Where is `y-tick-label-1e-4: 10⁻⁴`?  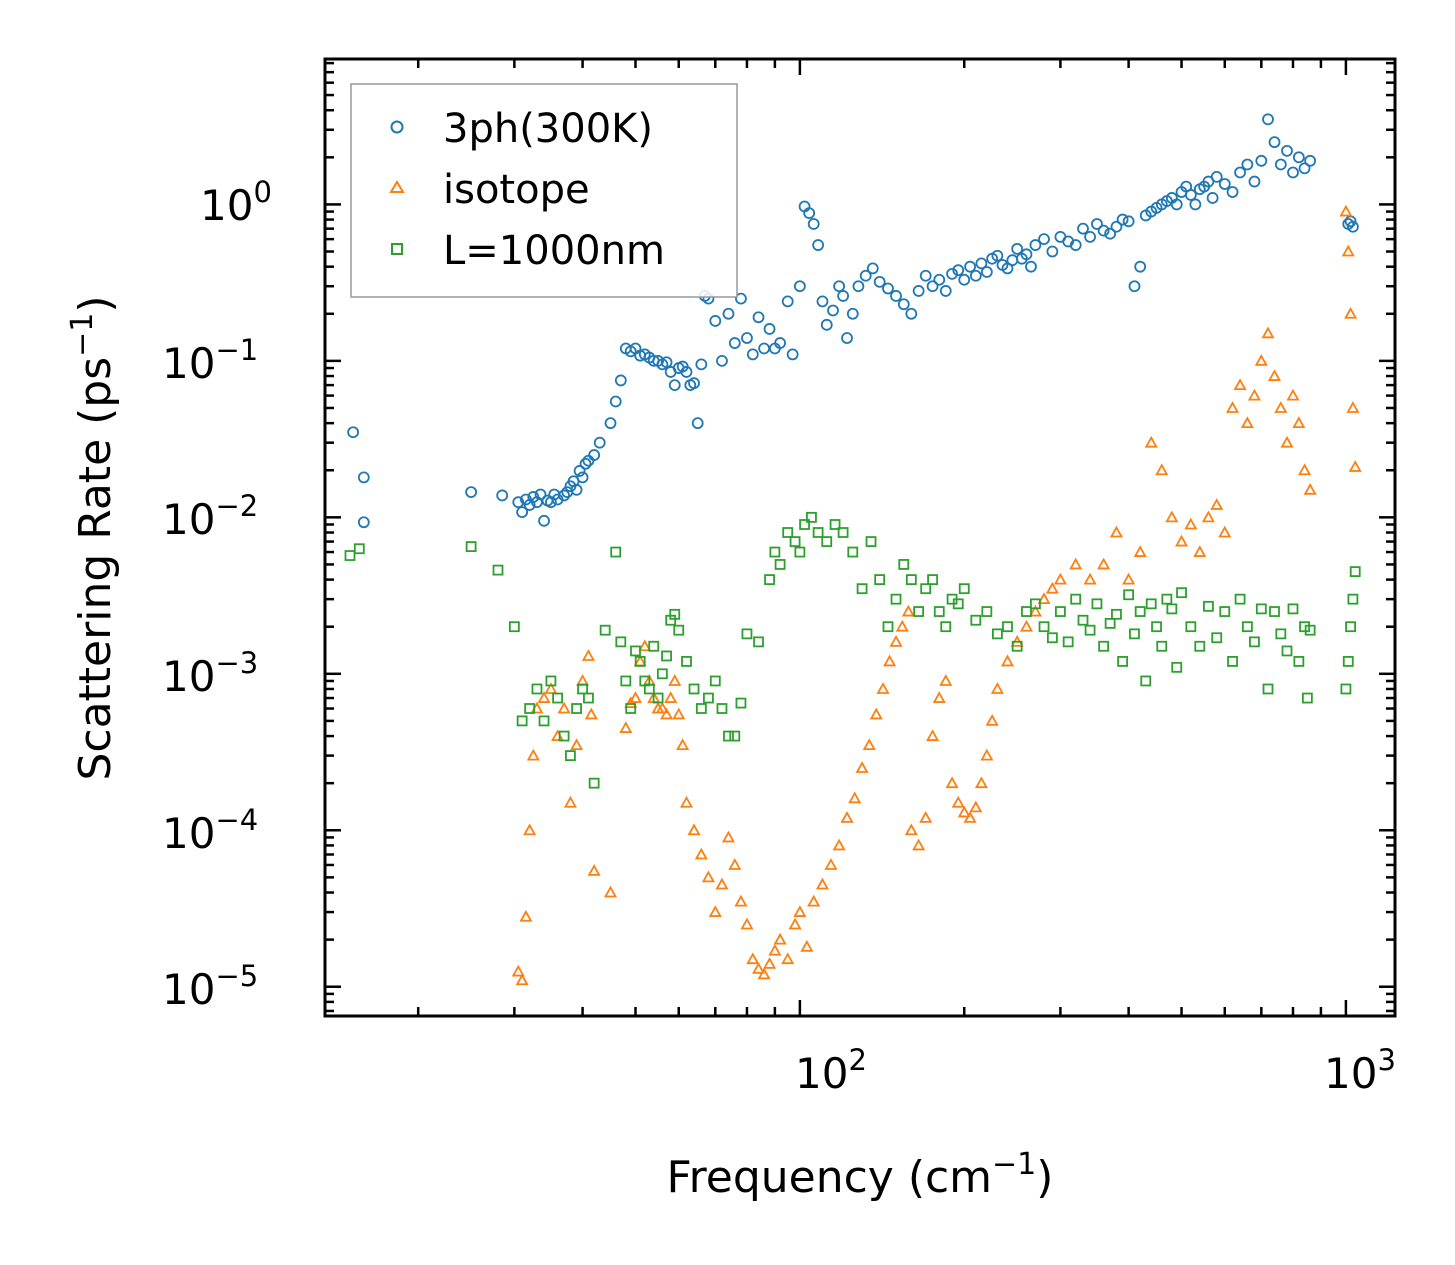 y-tick-label-1e-4: 10⁻⁴ is located at coordinates (210, 830).